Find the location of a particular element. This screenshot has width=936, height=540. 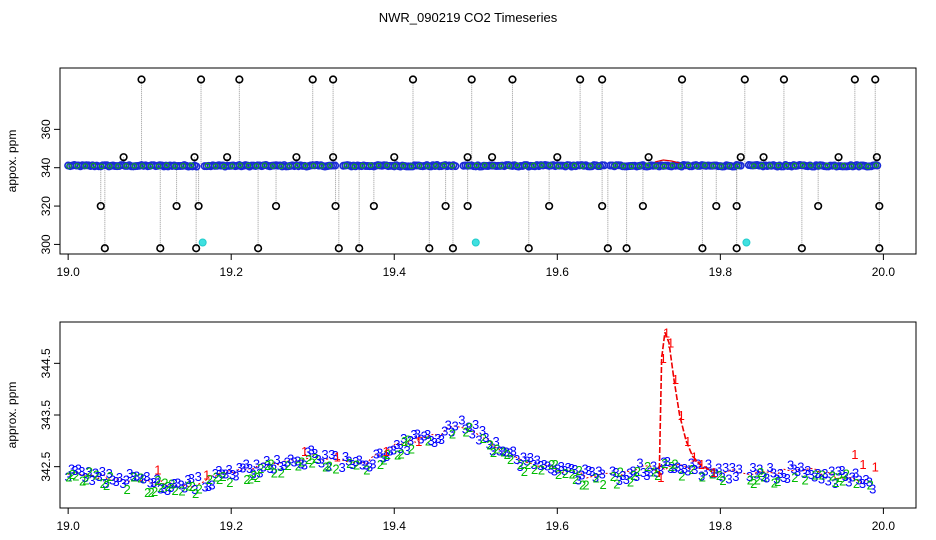

y-tick-label: 300 is located at coordinates (46, 244).